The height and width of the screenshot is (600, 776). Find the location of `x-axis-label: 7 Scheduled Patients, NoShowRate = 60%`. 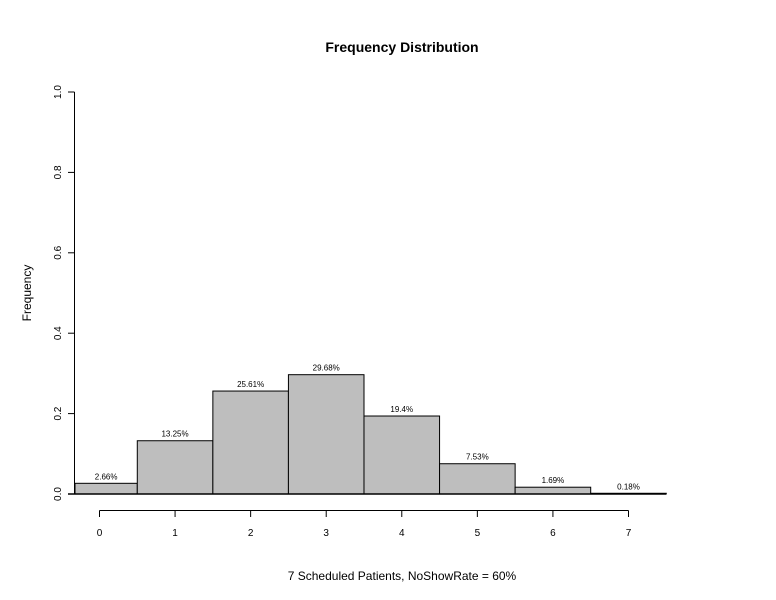

x-axis-label: 7 Scheduled Patients, NoShowRate = 60% is located at coordinates (402, 576).